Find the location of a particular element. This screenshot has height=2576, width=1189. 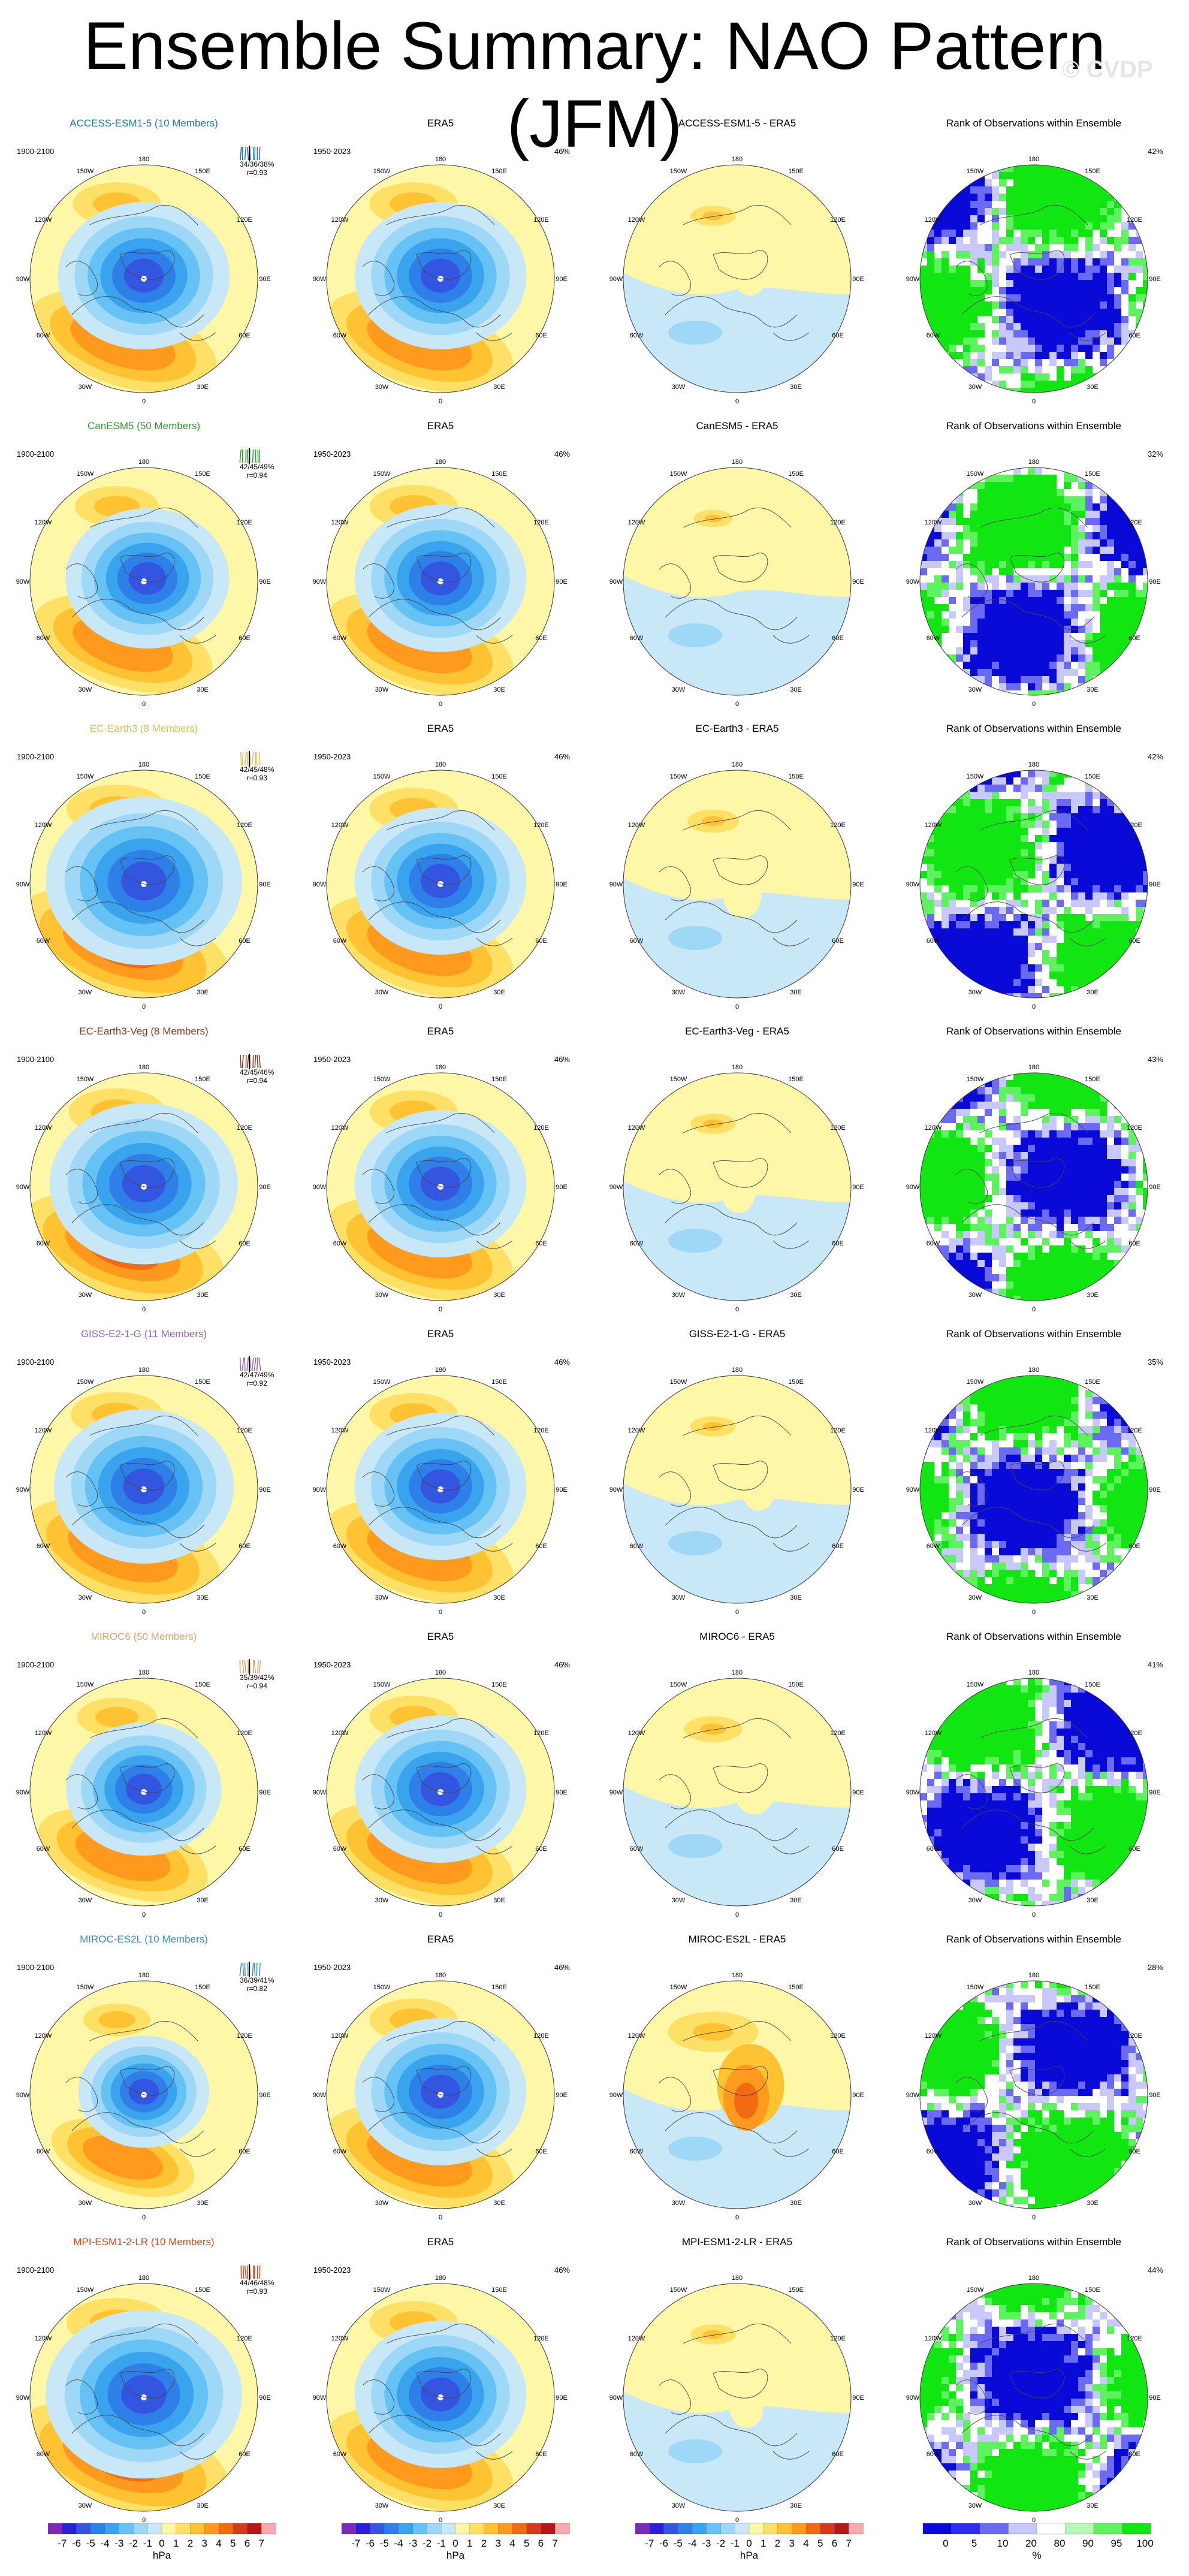

lon-label-r60e: 60E is located at coordinates (541, 1244).